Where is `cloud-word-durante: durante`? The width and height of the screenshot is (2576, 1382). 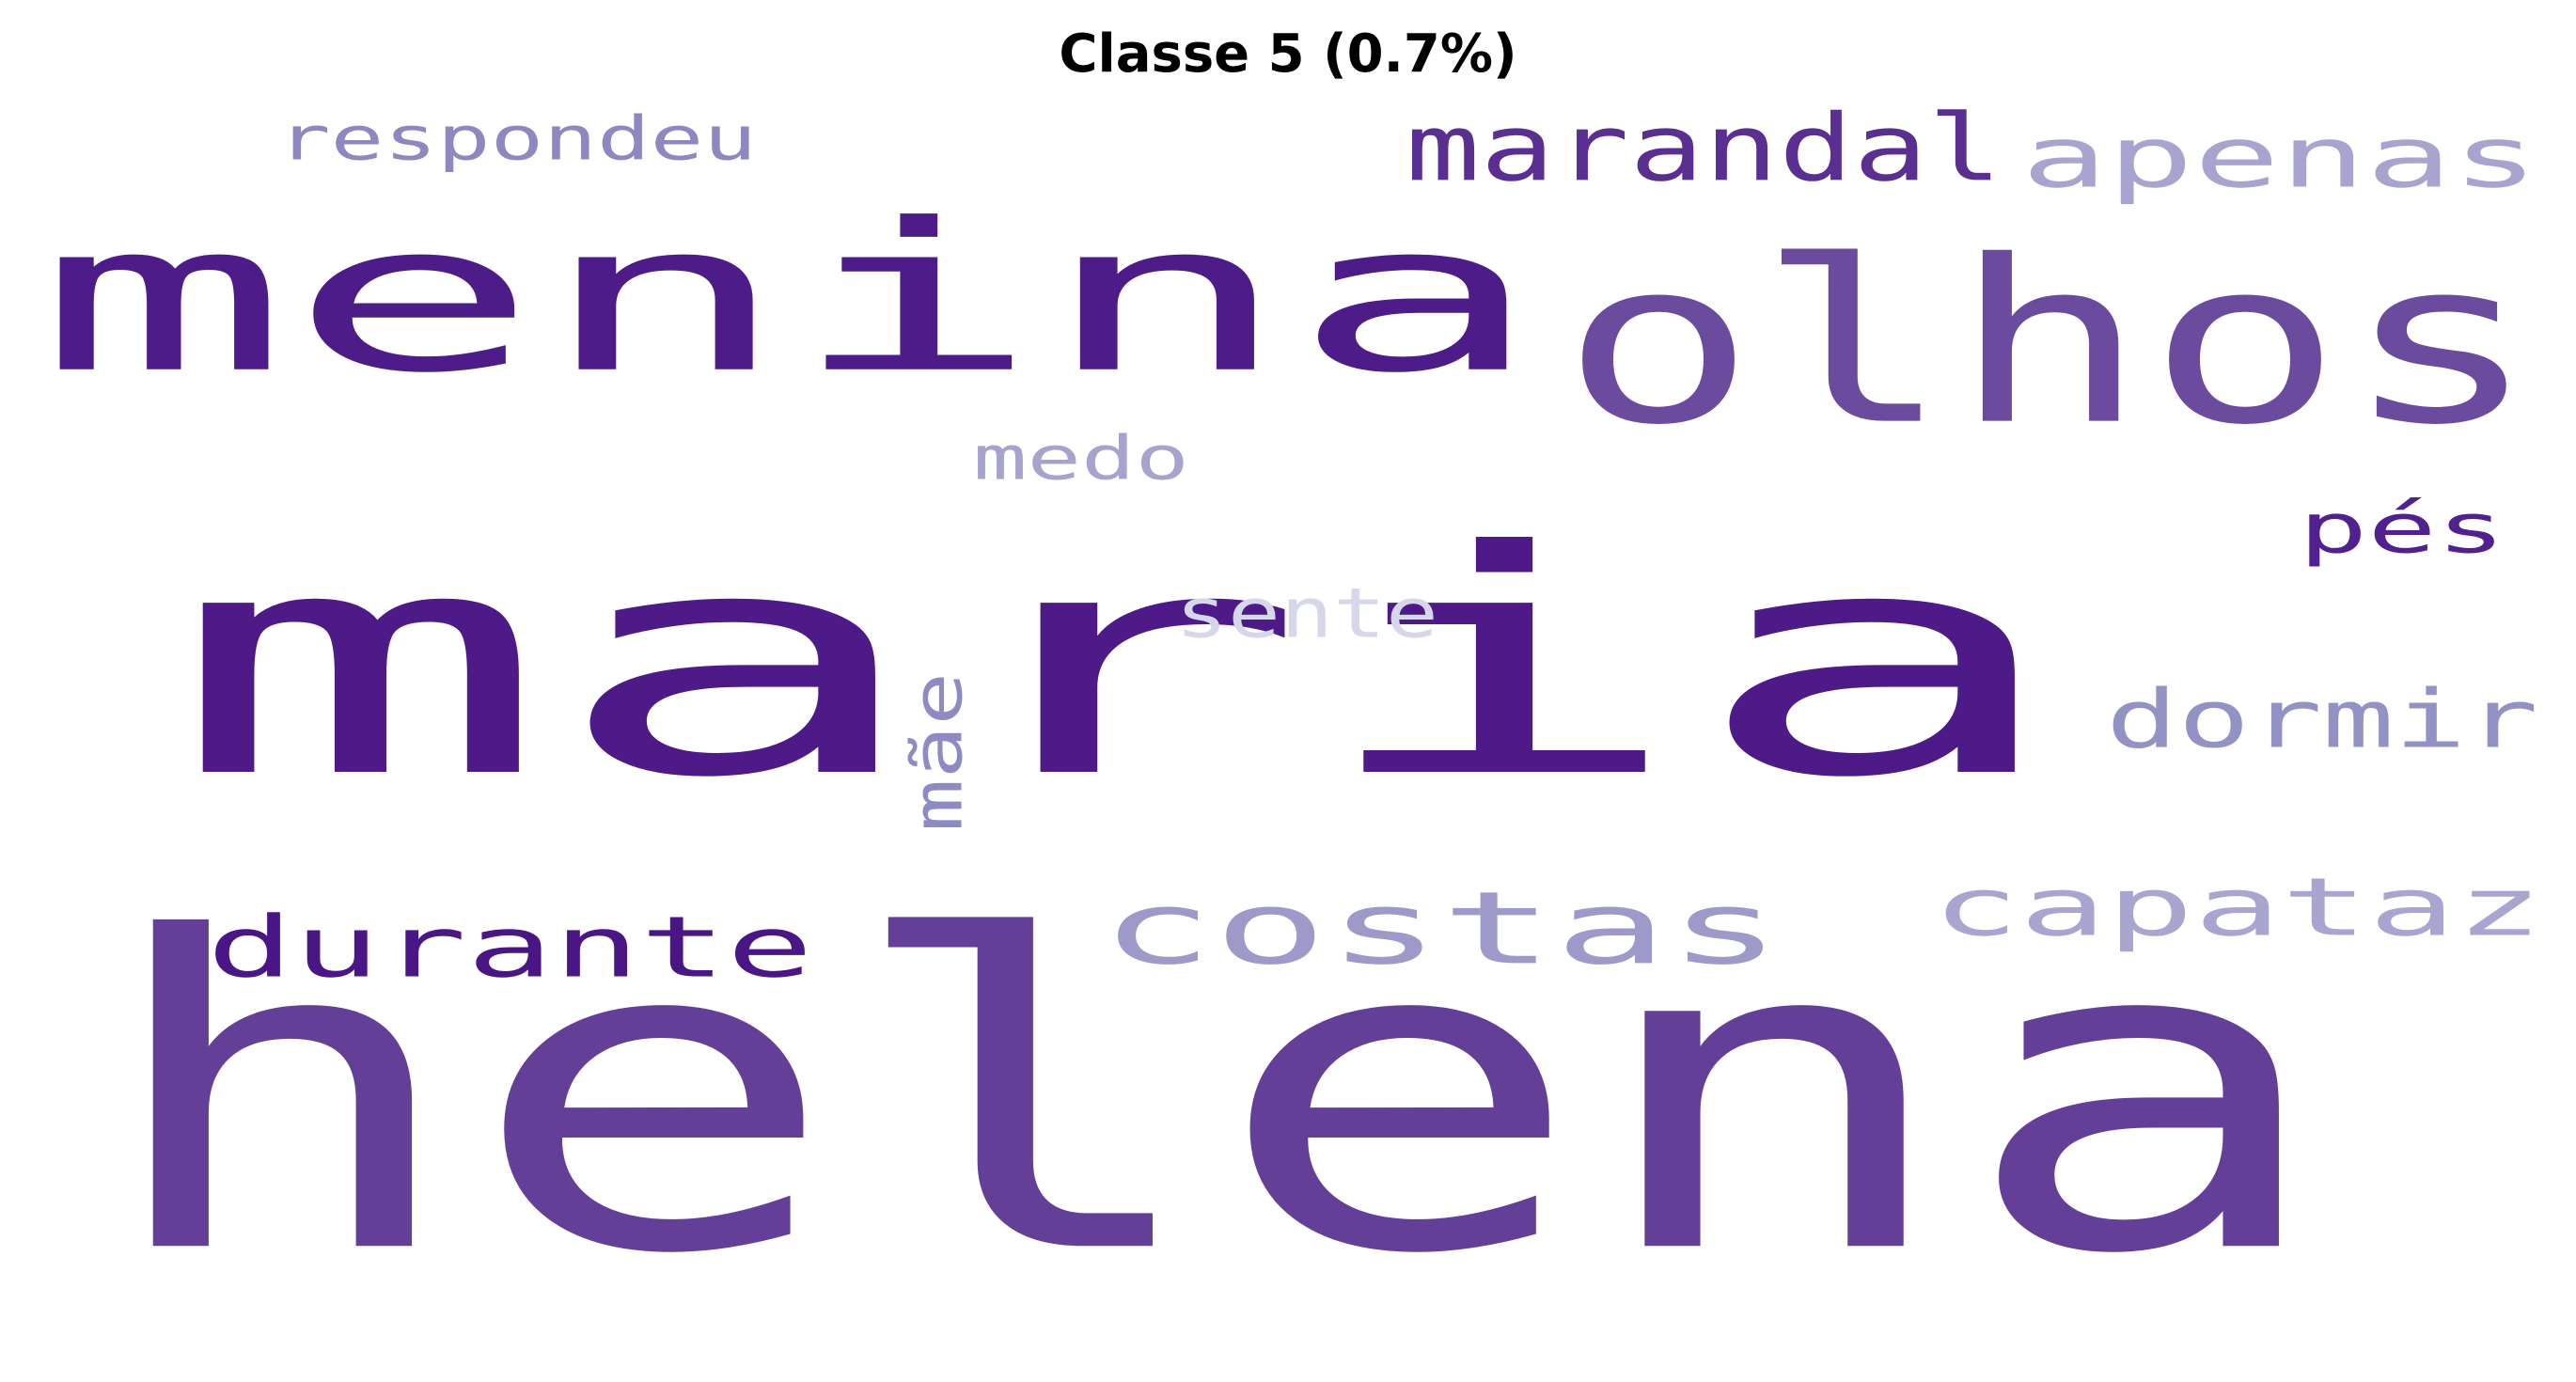 cloud-word-durante: durante is located at coordinates (510, 947).